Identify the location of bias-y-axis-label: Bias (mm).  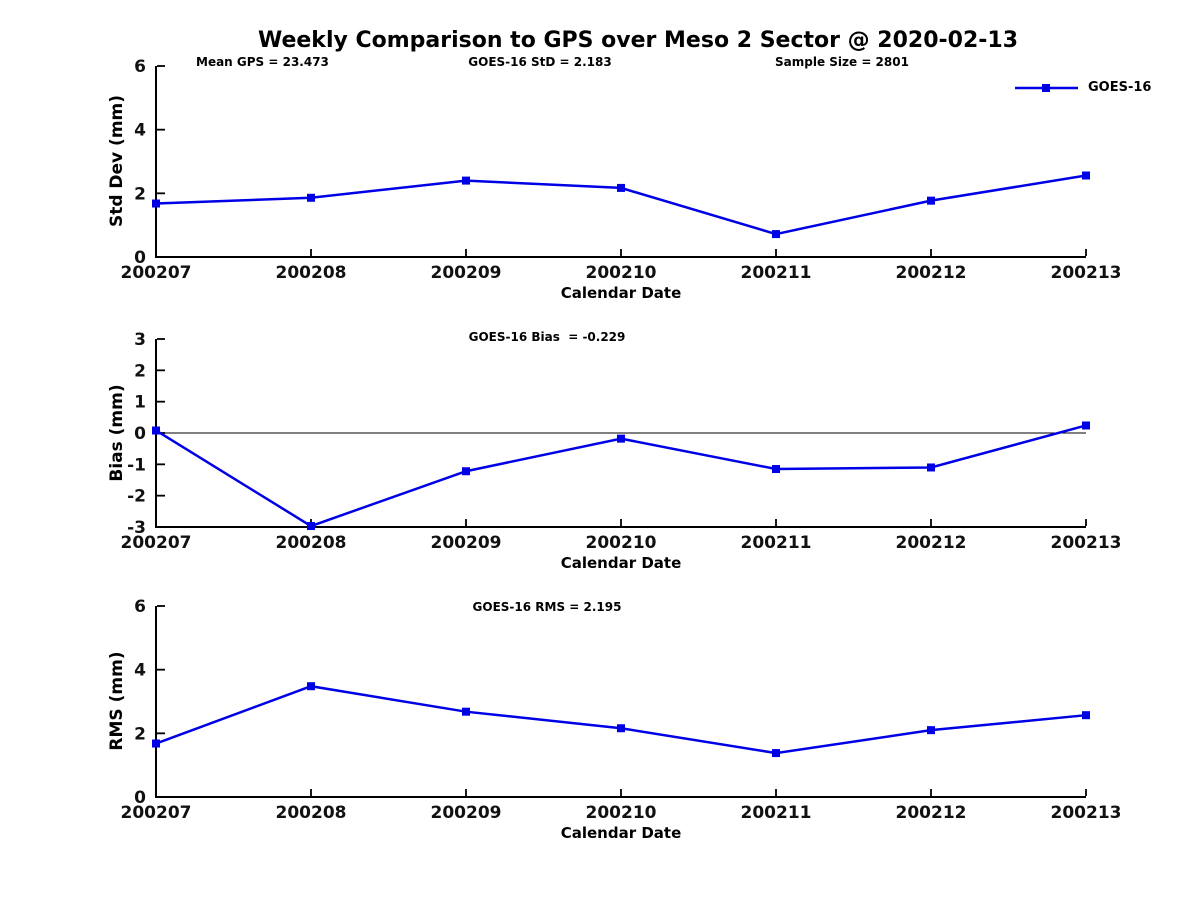
(117, 433).